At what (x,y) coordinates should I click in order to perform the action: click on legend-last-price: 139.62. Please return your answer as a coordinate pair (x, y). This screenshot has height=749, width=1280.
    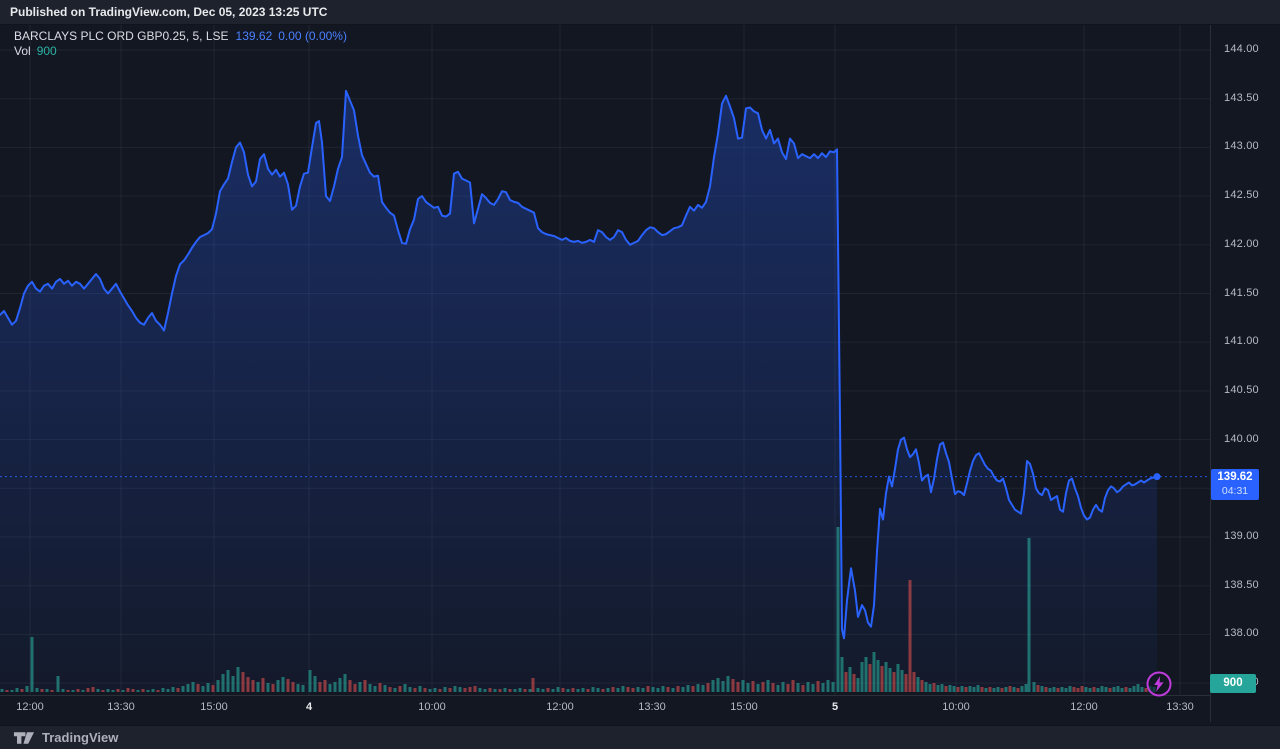
    Looking at the image, I should click on (254, 36).